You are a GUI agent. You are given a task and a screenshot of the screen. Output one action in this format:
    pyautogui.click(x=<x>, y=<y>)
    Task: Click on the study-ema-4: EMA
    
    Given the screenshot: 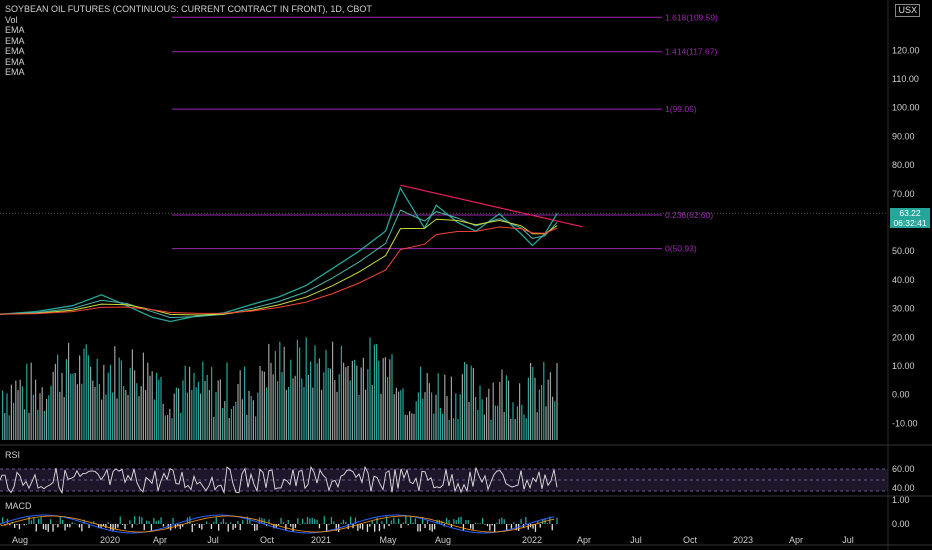 What is the action you would take?
    pyautogui.click(x=15, y=61)
    